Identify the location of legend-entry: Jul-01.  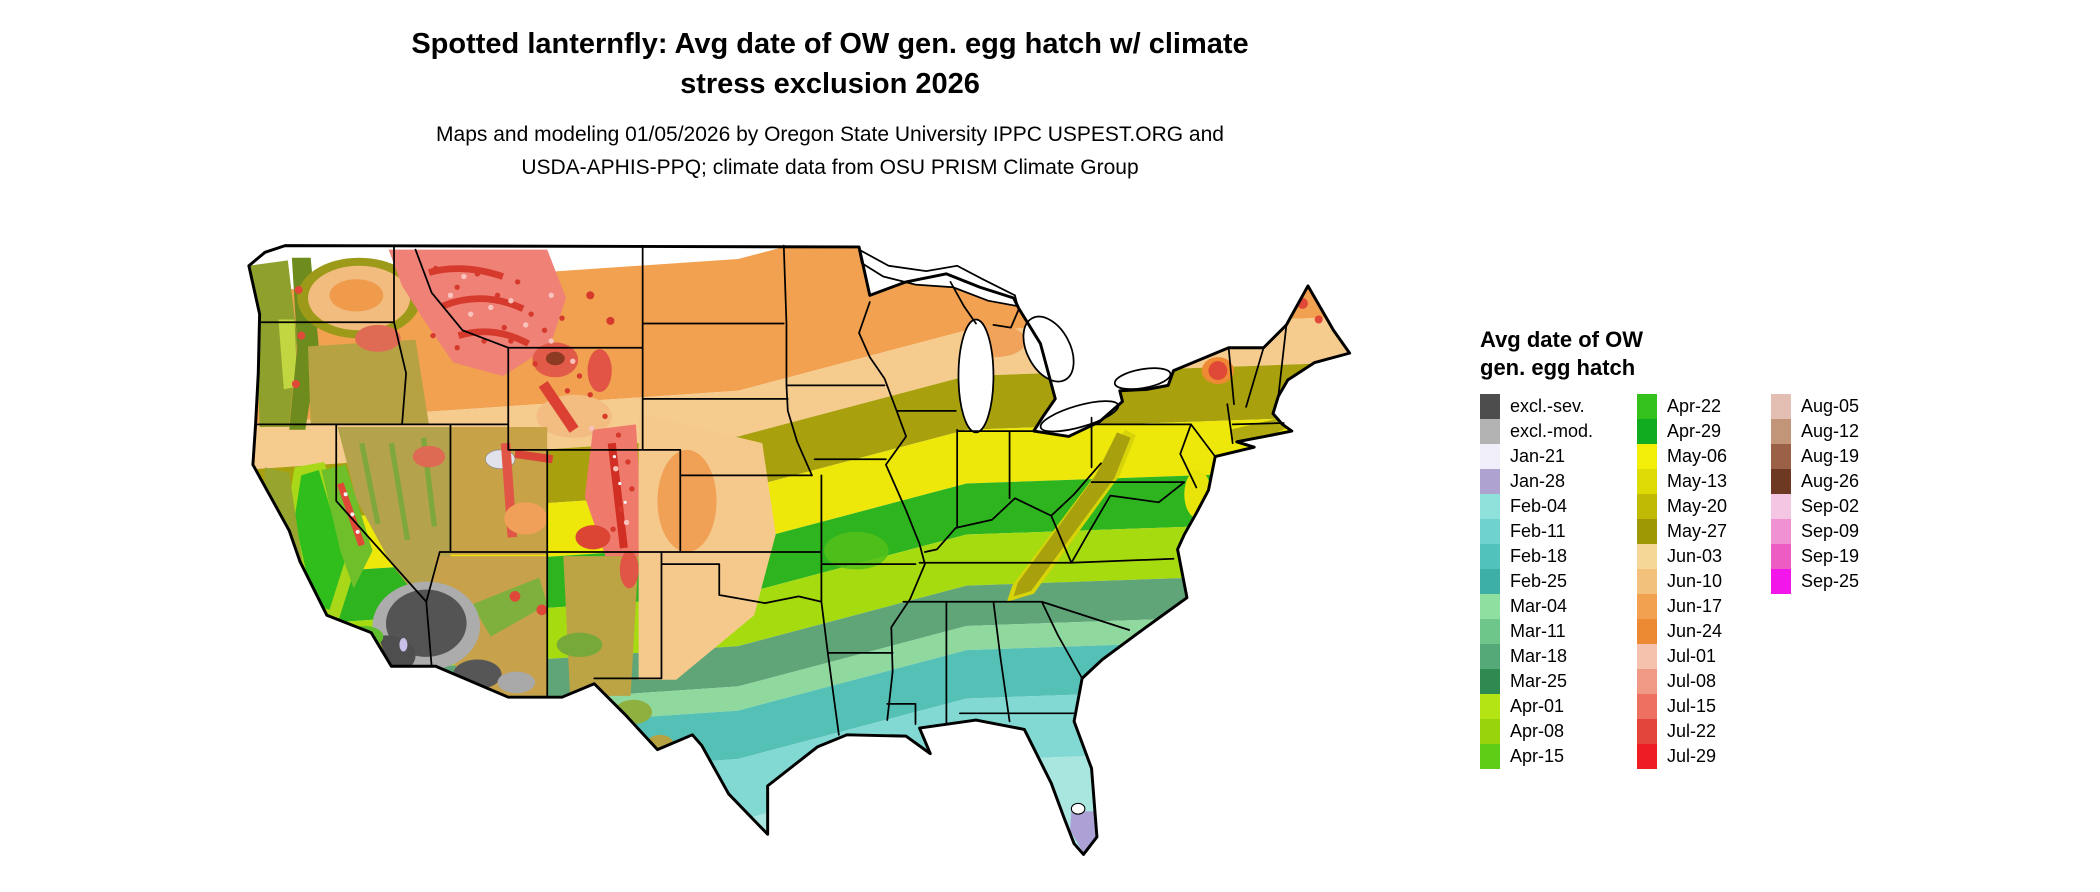
(1682, 656).